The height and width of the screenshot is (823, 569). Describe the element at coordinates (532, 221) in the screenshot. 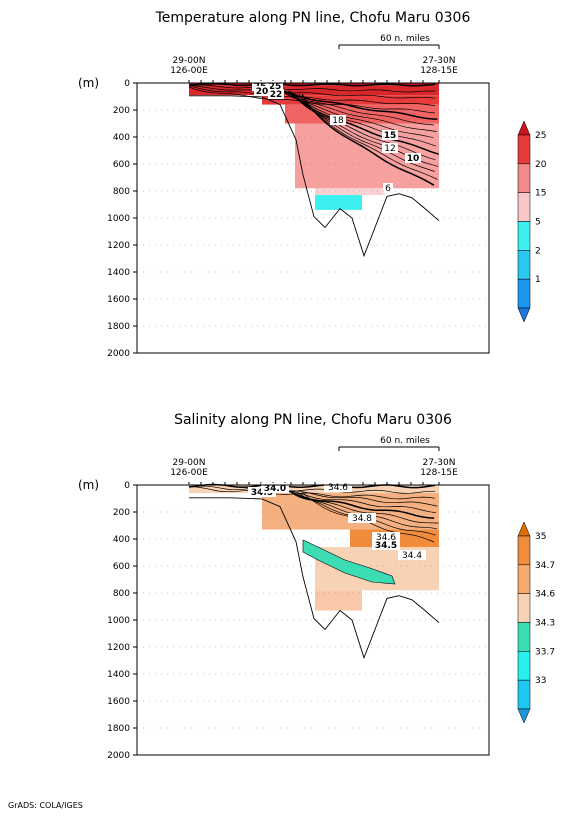

I see `temp-legend: 25 20 15 5 2 1` at that location.